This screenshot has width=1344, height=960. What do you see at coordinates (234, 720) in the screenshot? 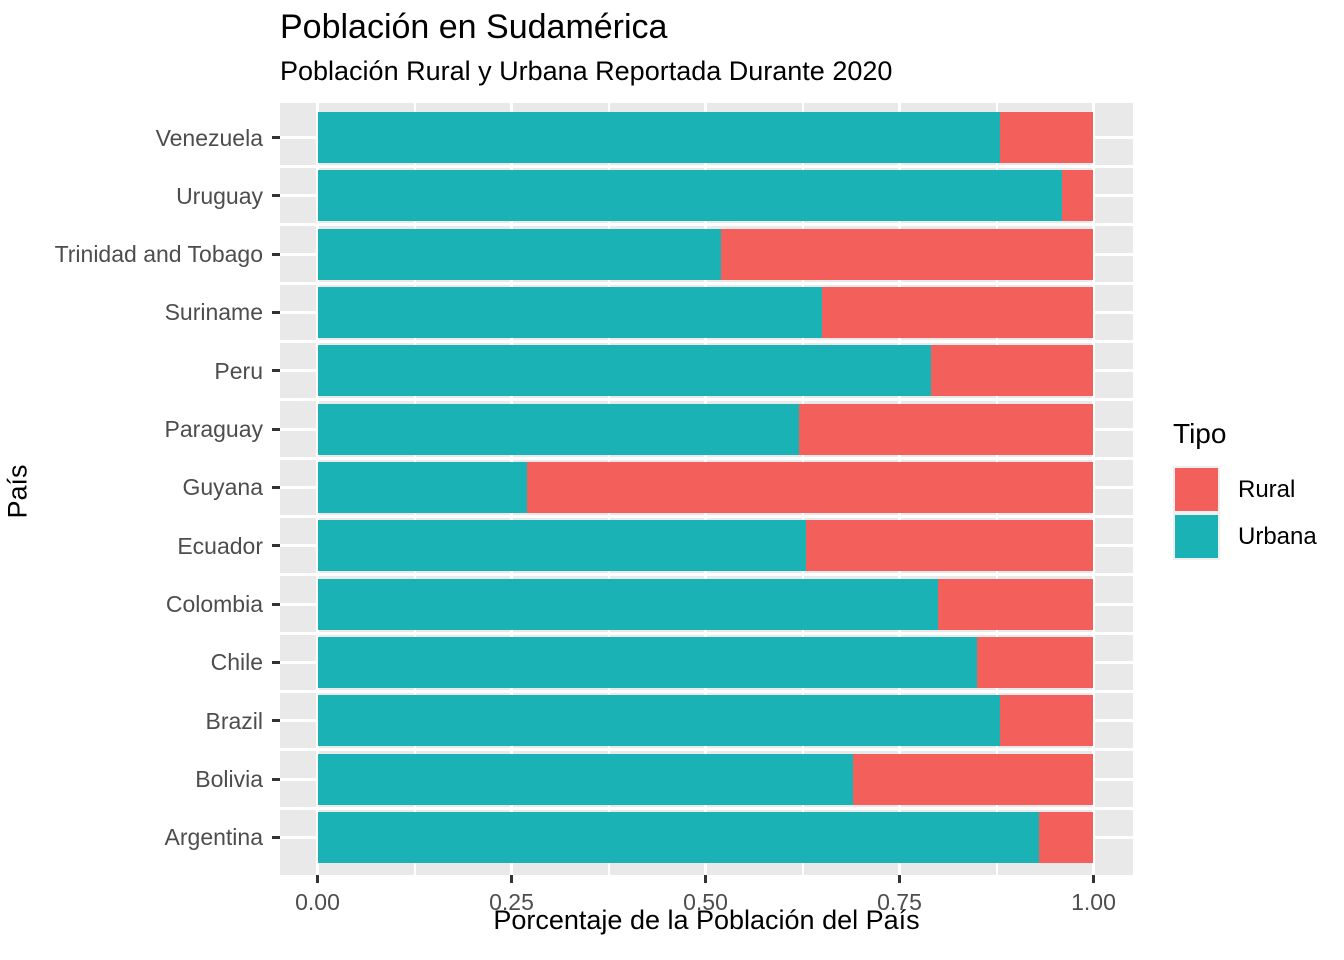
I see `y-tick-label: Brazil` at bounding box center [234, 720].